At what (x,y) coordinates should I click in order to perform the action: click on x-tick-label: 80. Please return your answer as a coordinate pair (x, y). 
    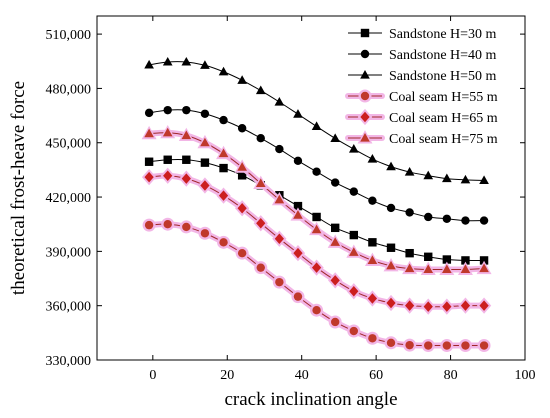
    Looking at the image, I should click on (451, 375).